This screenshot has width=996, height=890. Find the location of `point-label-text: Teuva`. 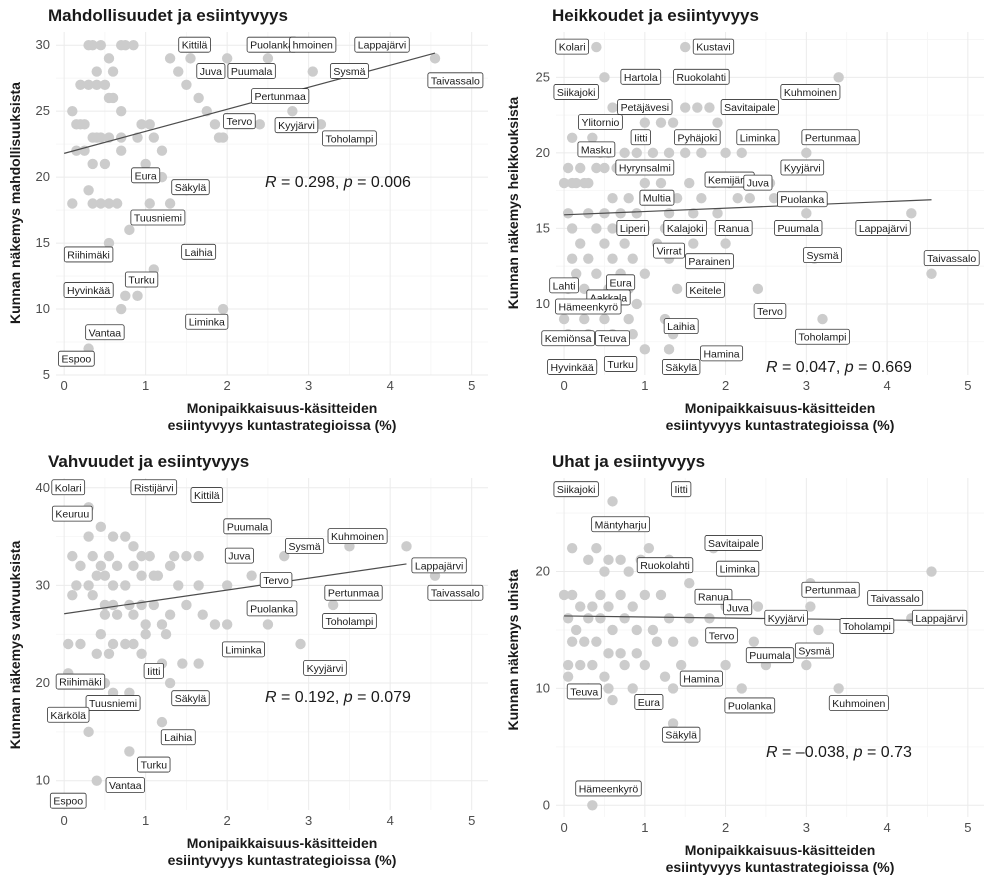

point-label-text: Teuva is located at coordinates (584, 692).